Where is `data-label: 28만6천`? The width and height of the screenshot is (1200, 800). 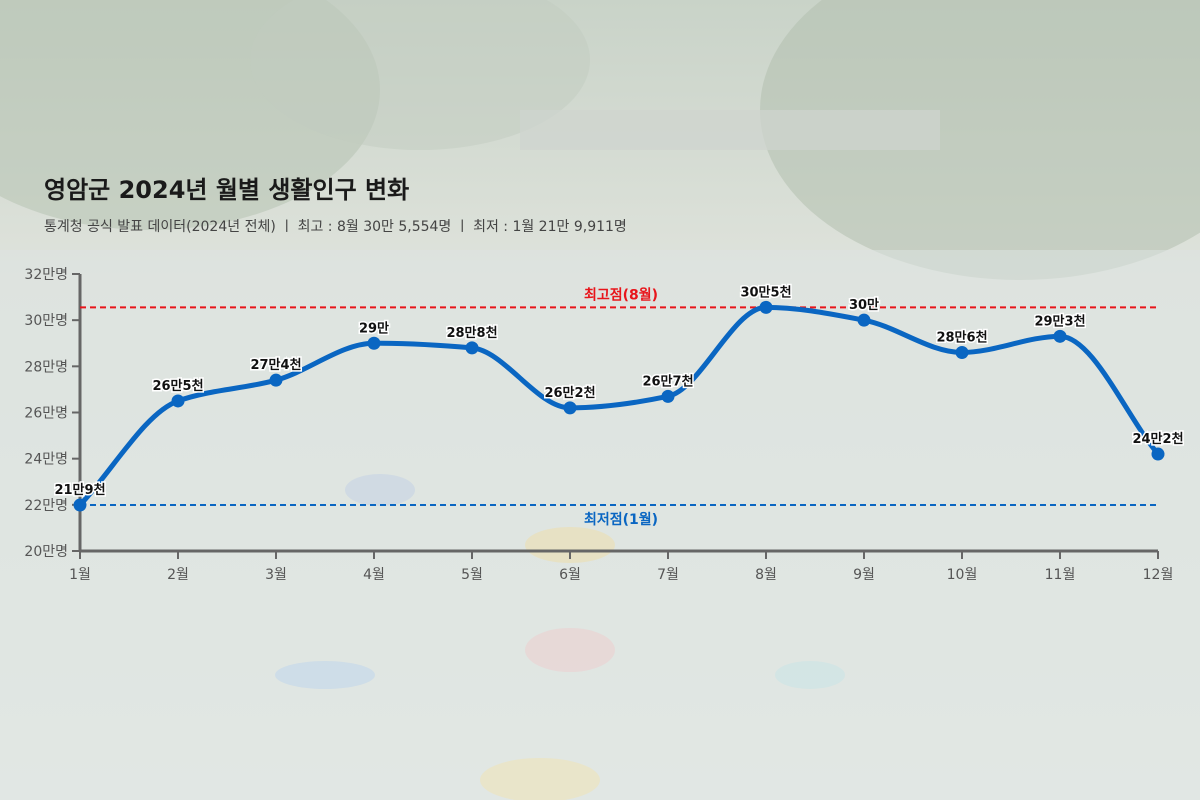 data-label: 28만6천 is located at coordinates (961, 337).